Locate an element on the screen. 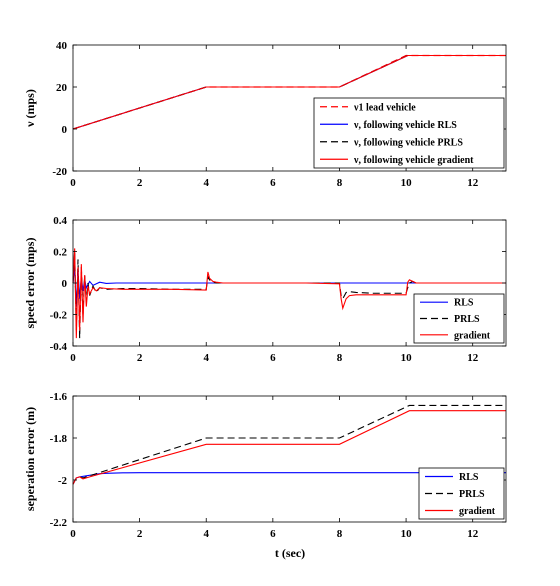 The width and height of the screenshot is (560, 586). panel-2-series is located at coordinates (289, 444).